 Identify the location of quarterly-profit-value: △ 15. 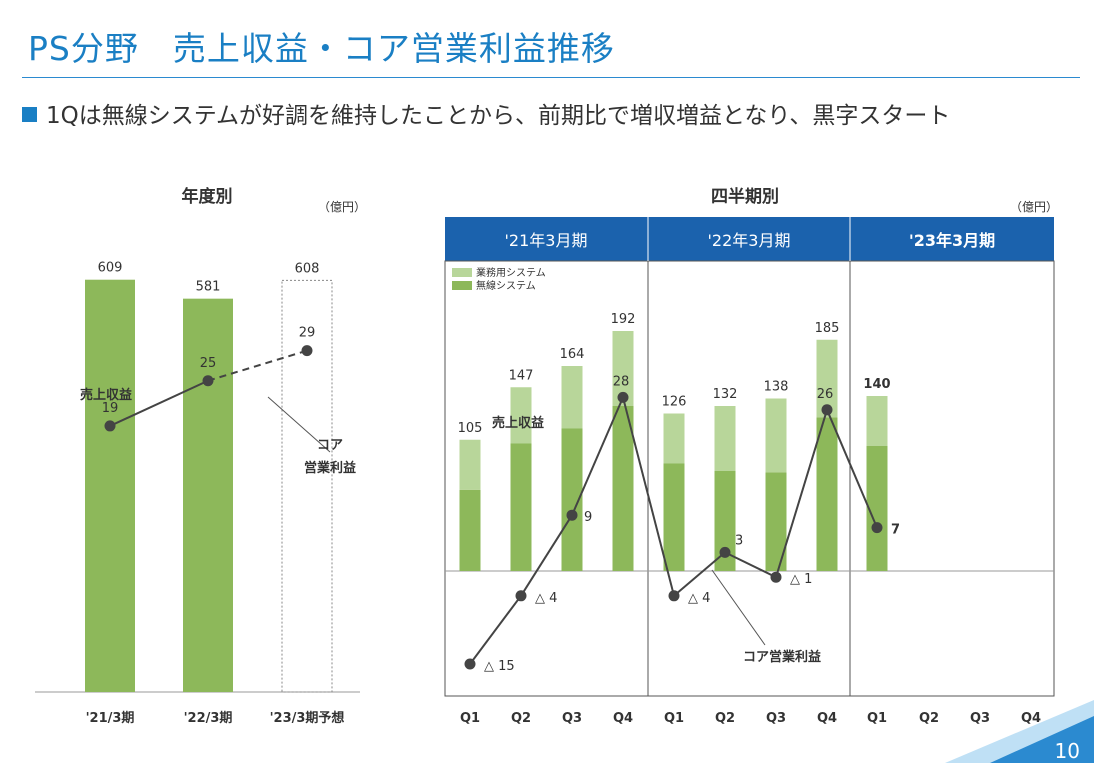
(499, 666).